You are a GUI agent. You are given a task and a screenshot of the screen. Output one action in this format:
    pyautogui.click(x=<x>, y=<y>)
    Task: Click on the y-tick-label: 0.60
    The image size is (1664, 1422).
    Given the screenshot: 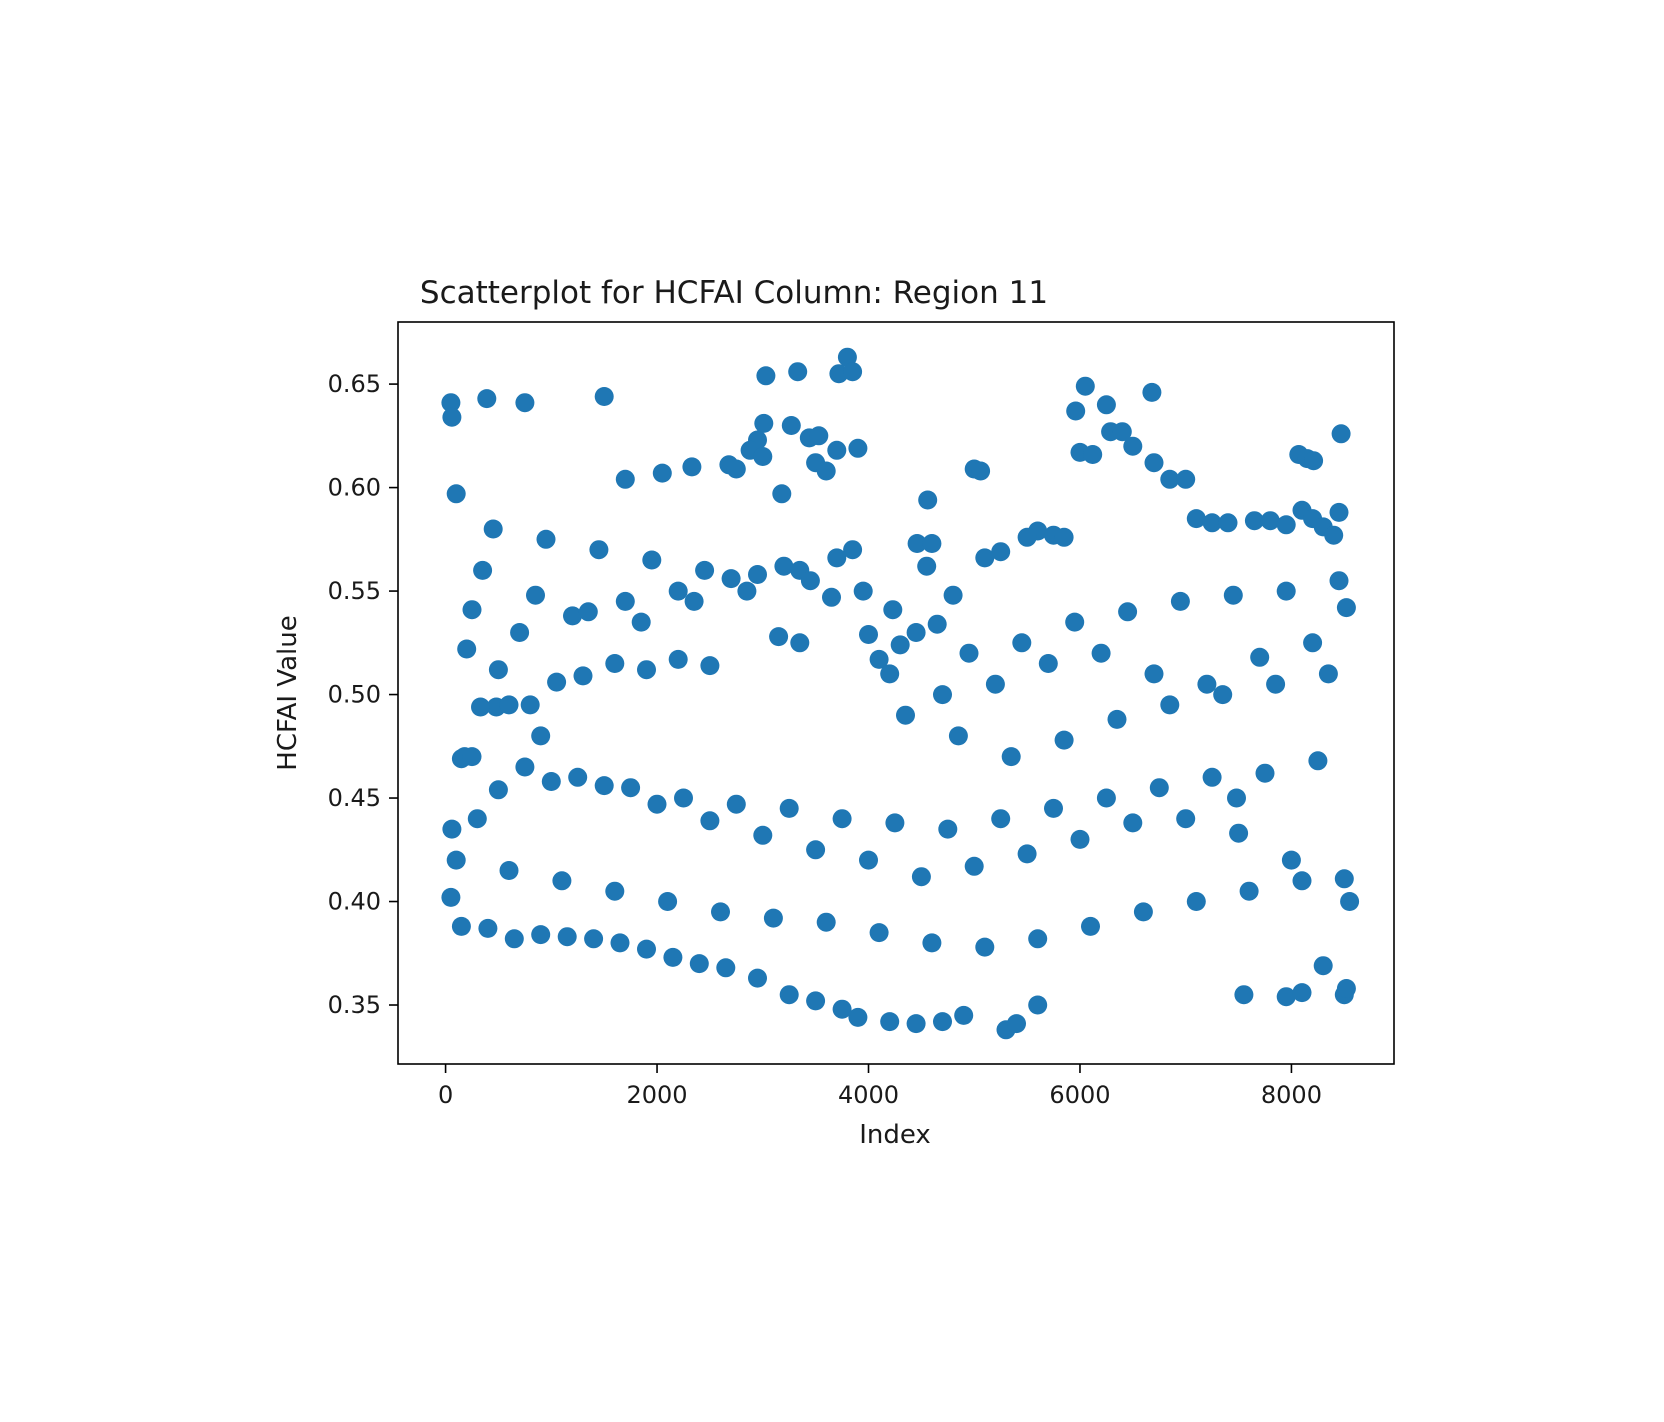 What is the action you would take?
    pyautogui.click(x=354, y=488)
    